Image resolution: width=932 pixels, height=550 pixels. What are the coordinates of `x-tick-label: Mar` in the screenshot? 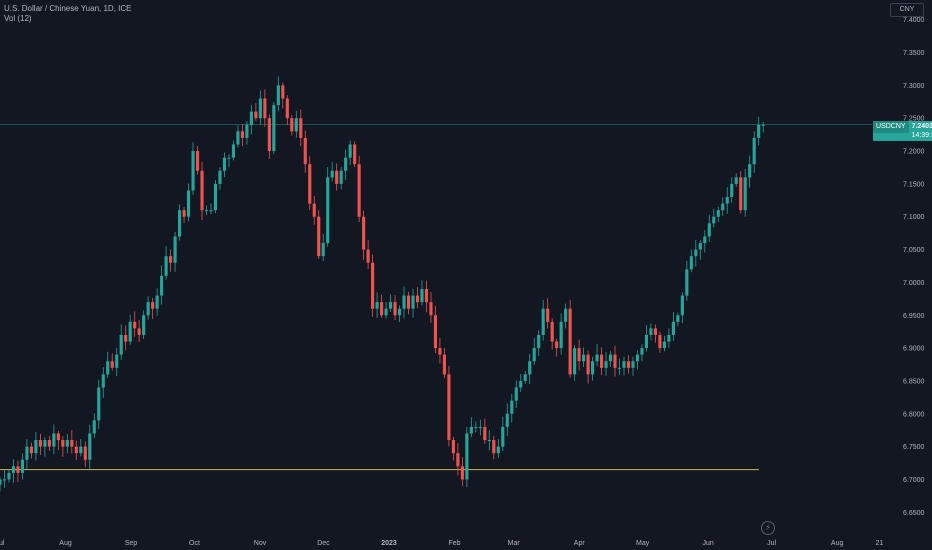 It's located at (514, 543).